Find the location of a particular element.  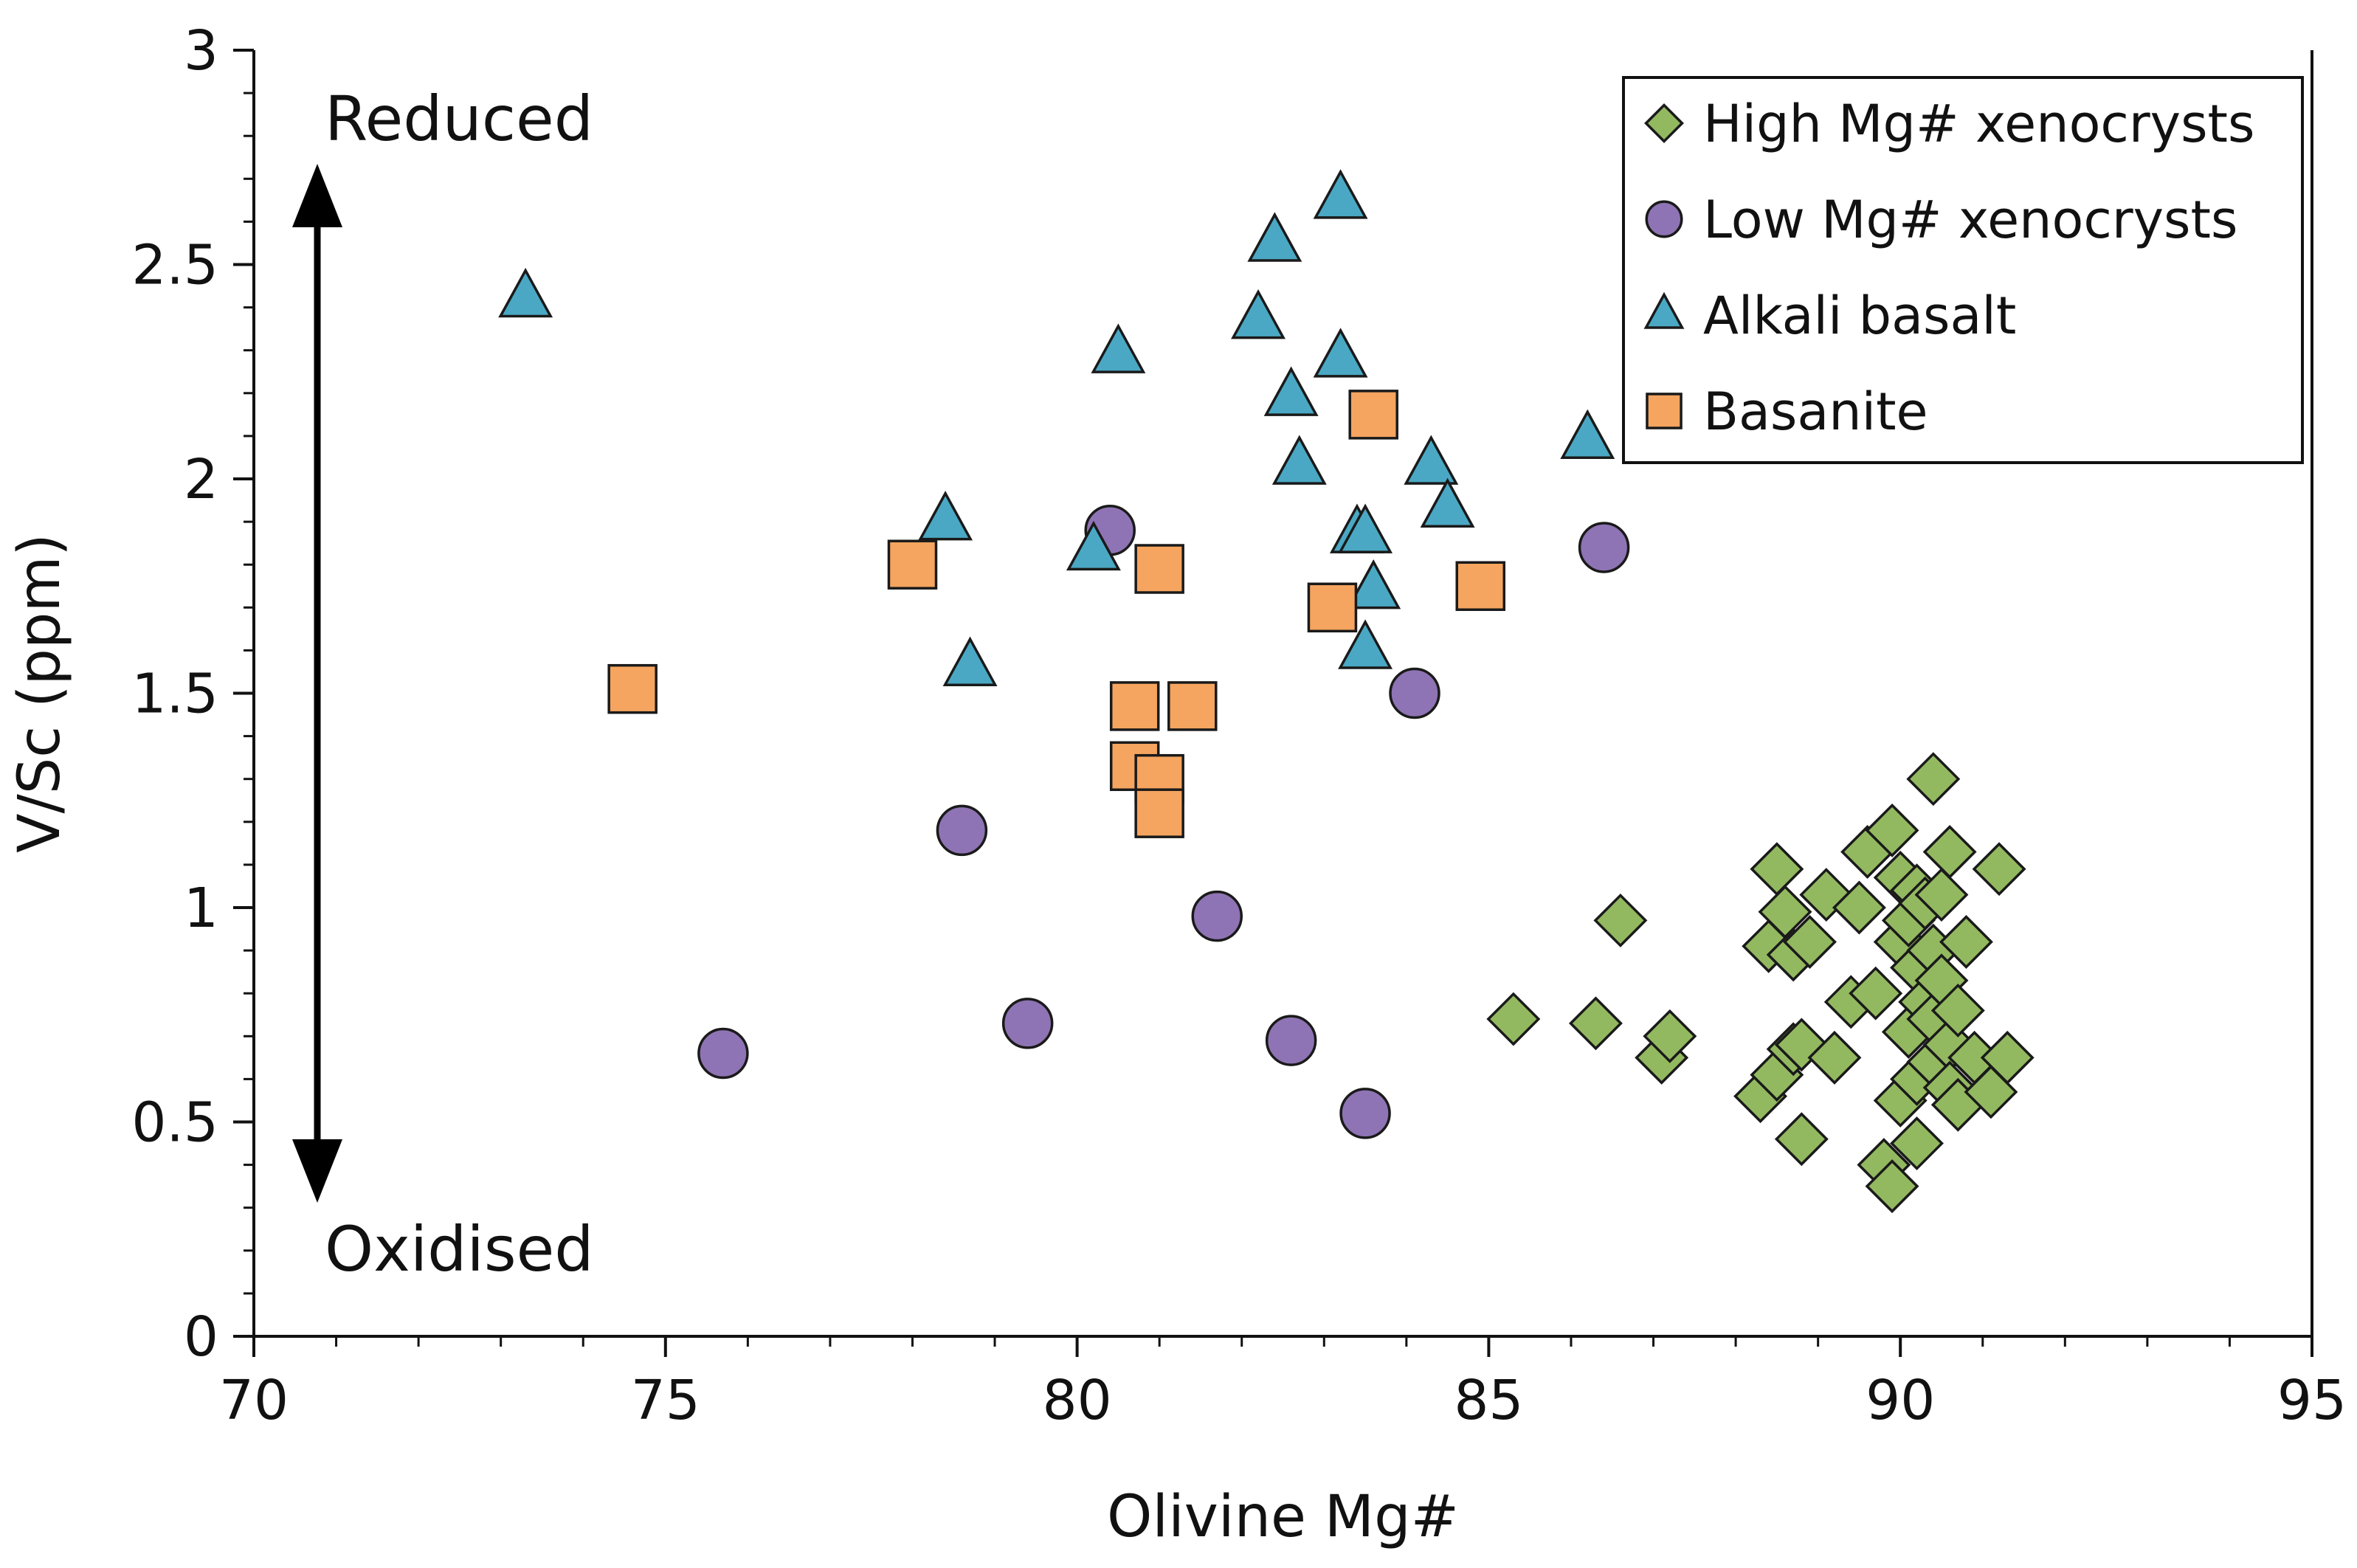

legend-marker-square is located at coordinates (1665, 411).